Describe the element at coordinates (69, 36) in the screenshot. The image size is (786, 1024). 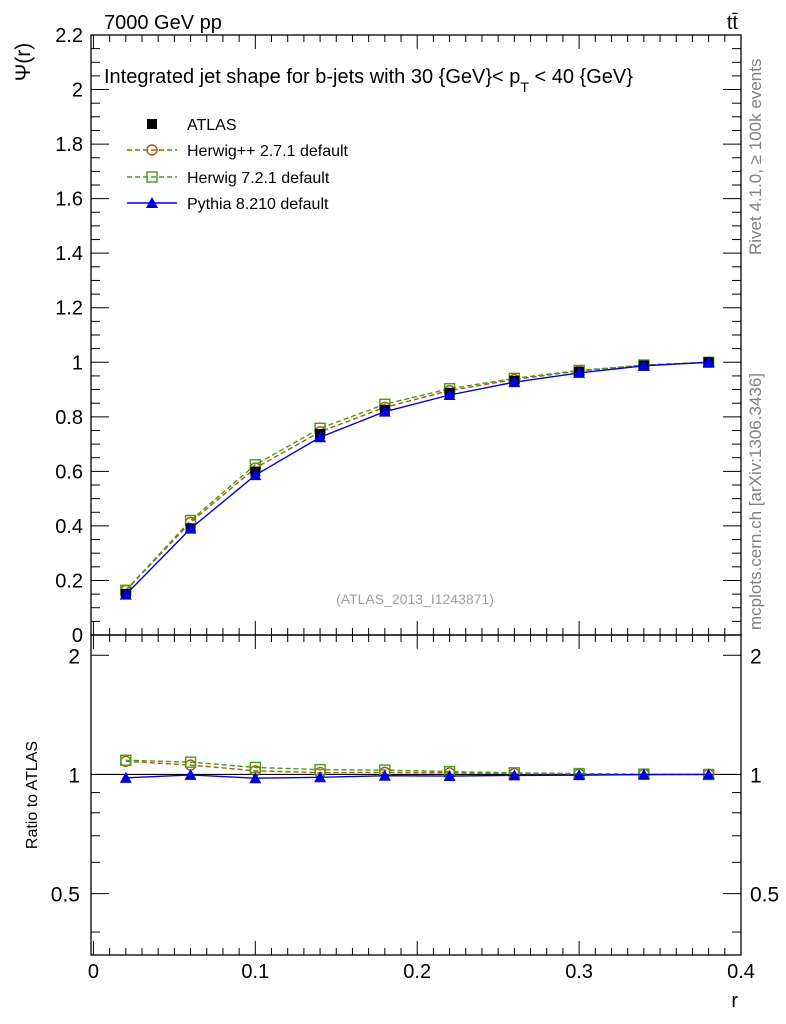
I see `y-tick-label: 2.2` at that location.